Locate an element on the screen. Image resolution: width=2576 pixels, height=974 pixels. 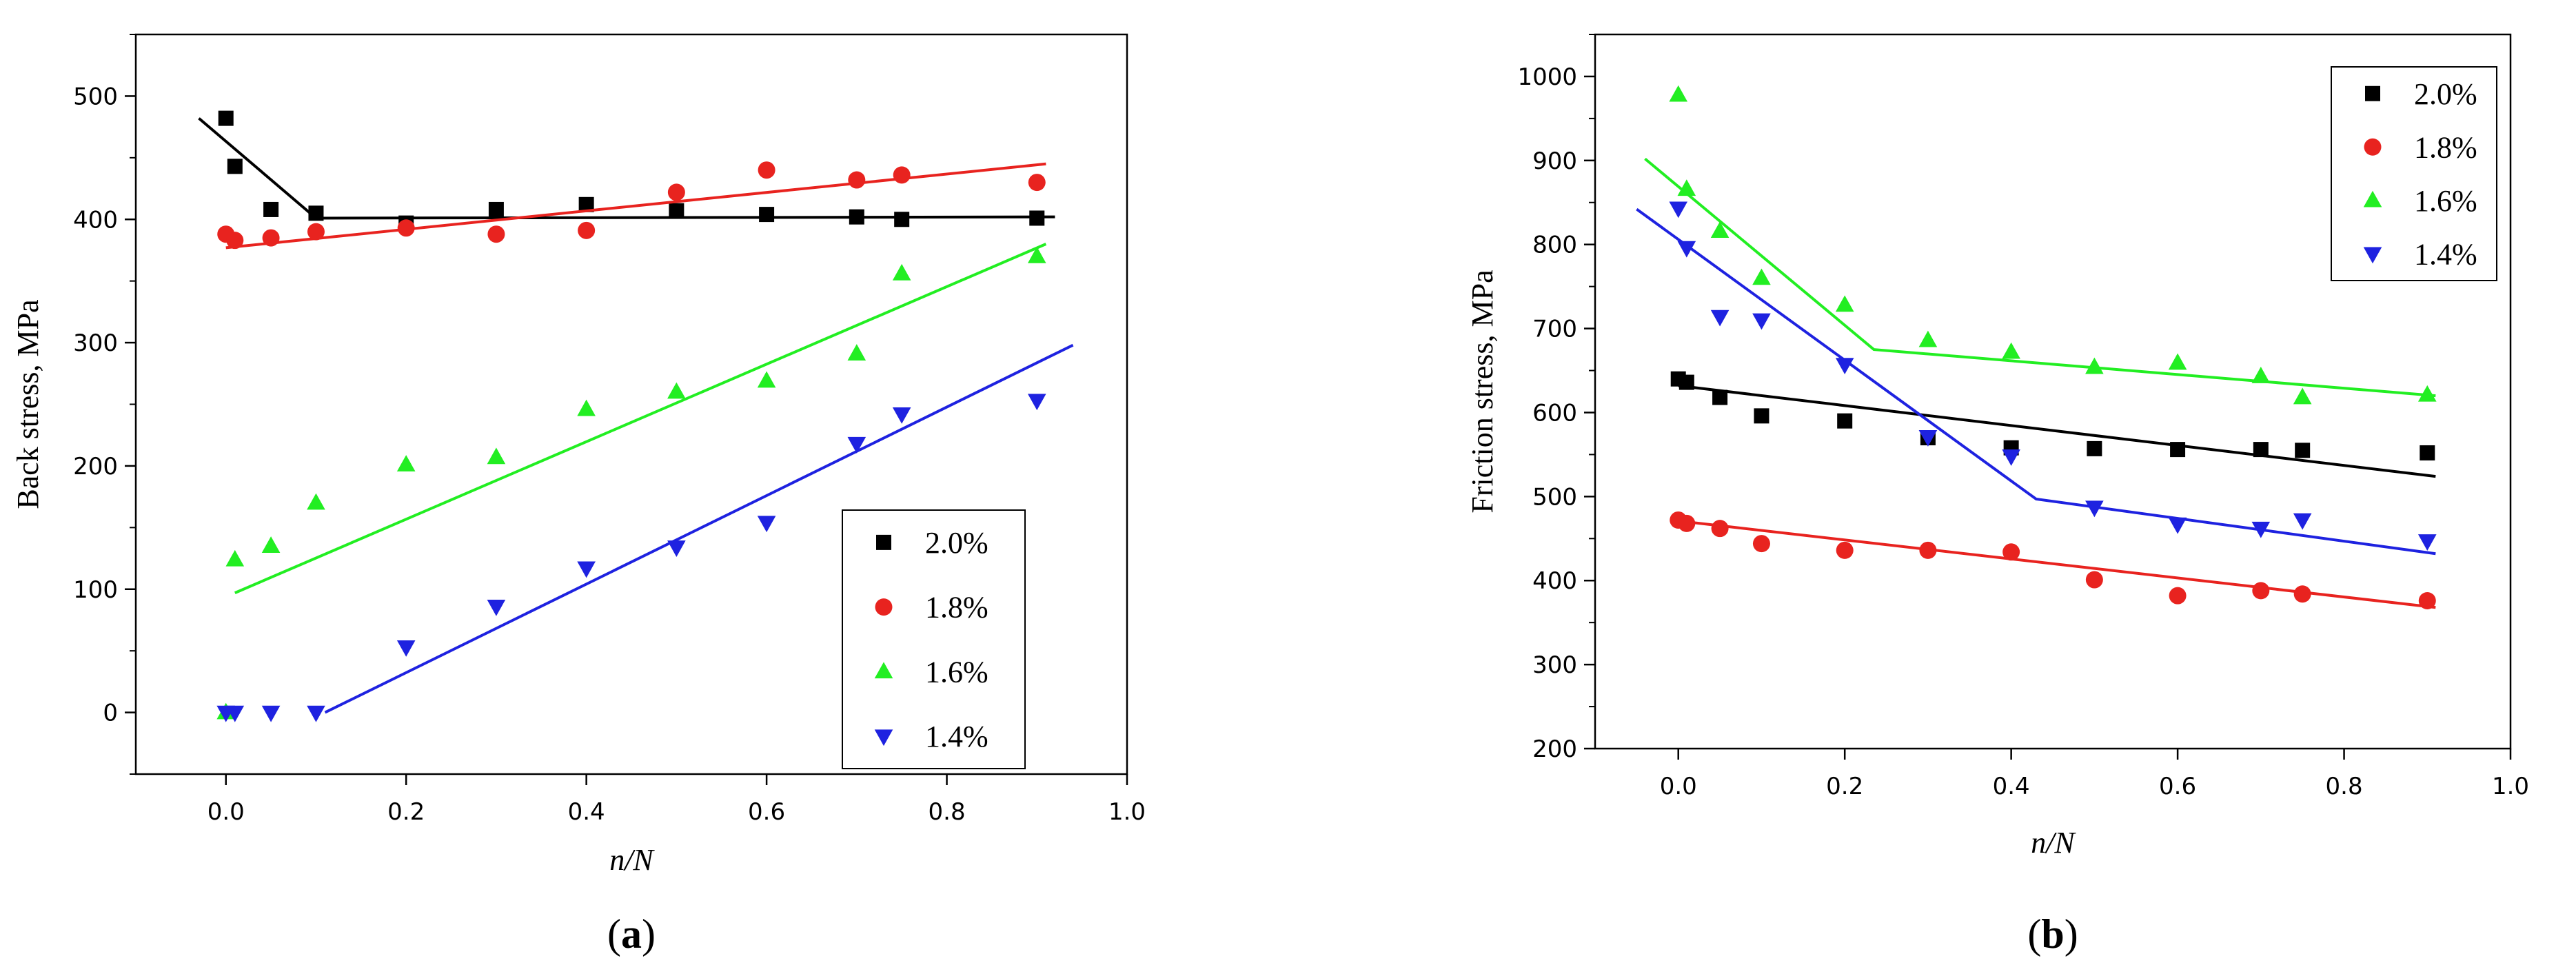
x-tick-label: 0.6 is located at coordinates (766, 812).